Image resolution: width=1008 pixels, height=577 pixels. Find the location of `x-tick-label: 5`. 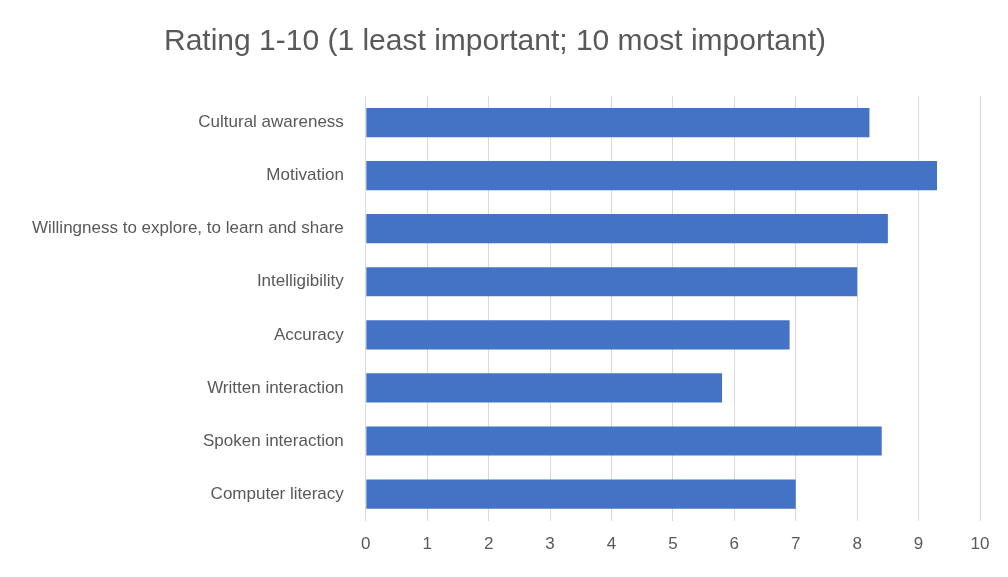

x-tick-label: 5 is located at coordinates (673, 544).